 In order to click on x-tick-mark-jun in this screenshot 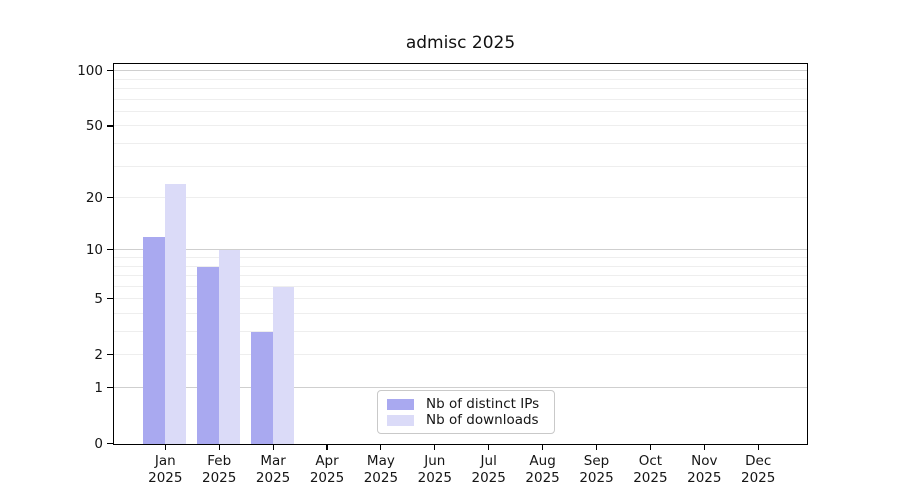, I will do `click(435, 447)`.